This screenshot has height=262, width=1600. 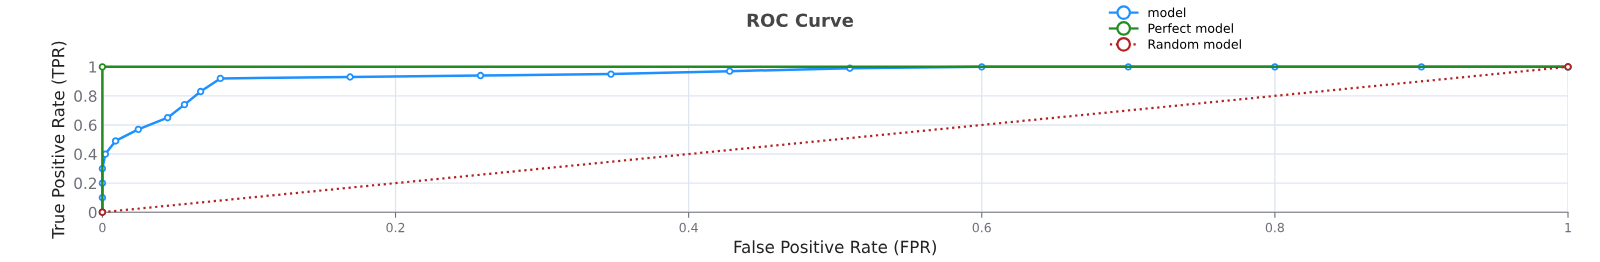 What do you see at coordinates (688, 227) in the screenshot?
I see `x-tick-label: 0.4` at bounding box center [688, 227].